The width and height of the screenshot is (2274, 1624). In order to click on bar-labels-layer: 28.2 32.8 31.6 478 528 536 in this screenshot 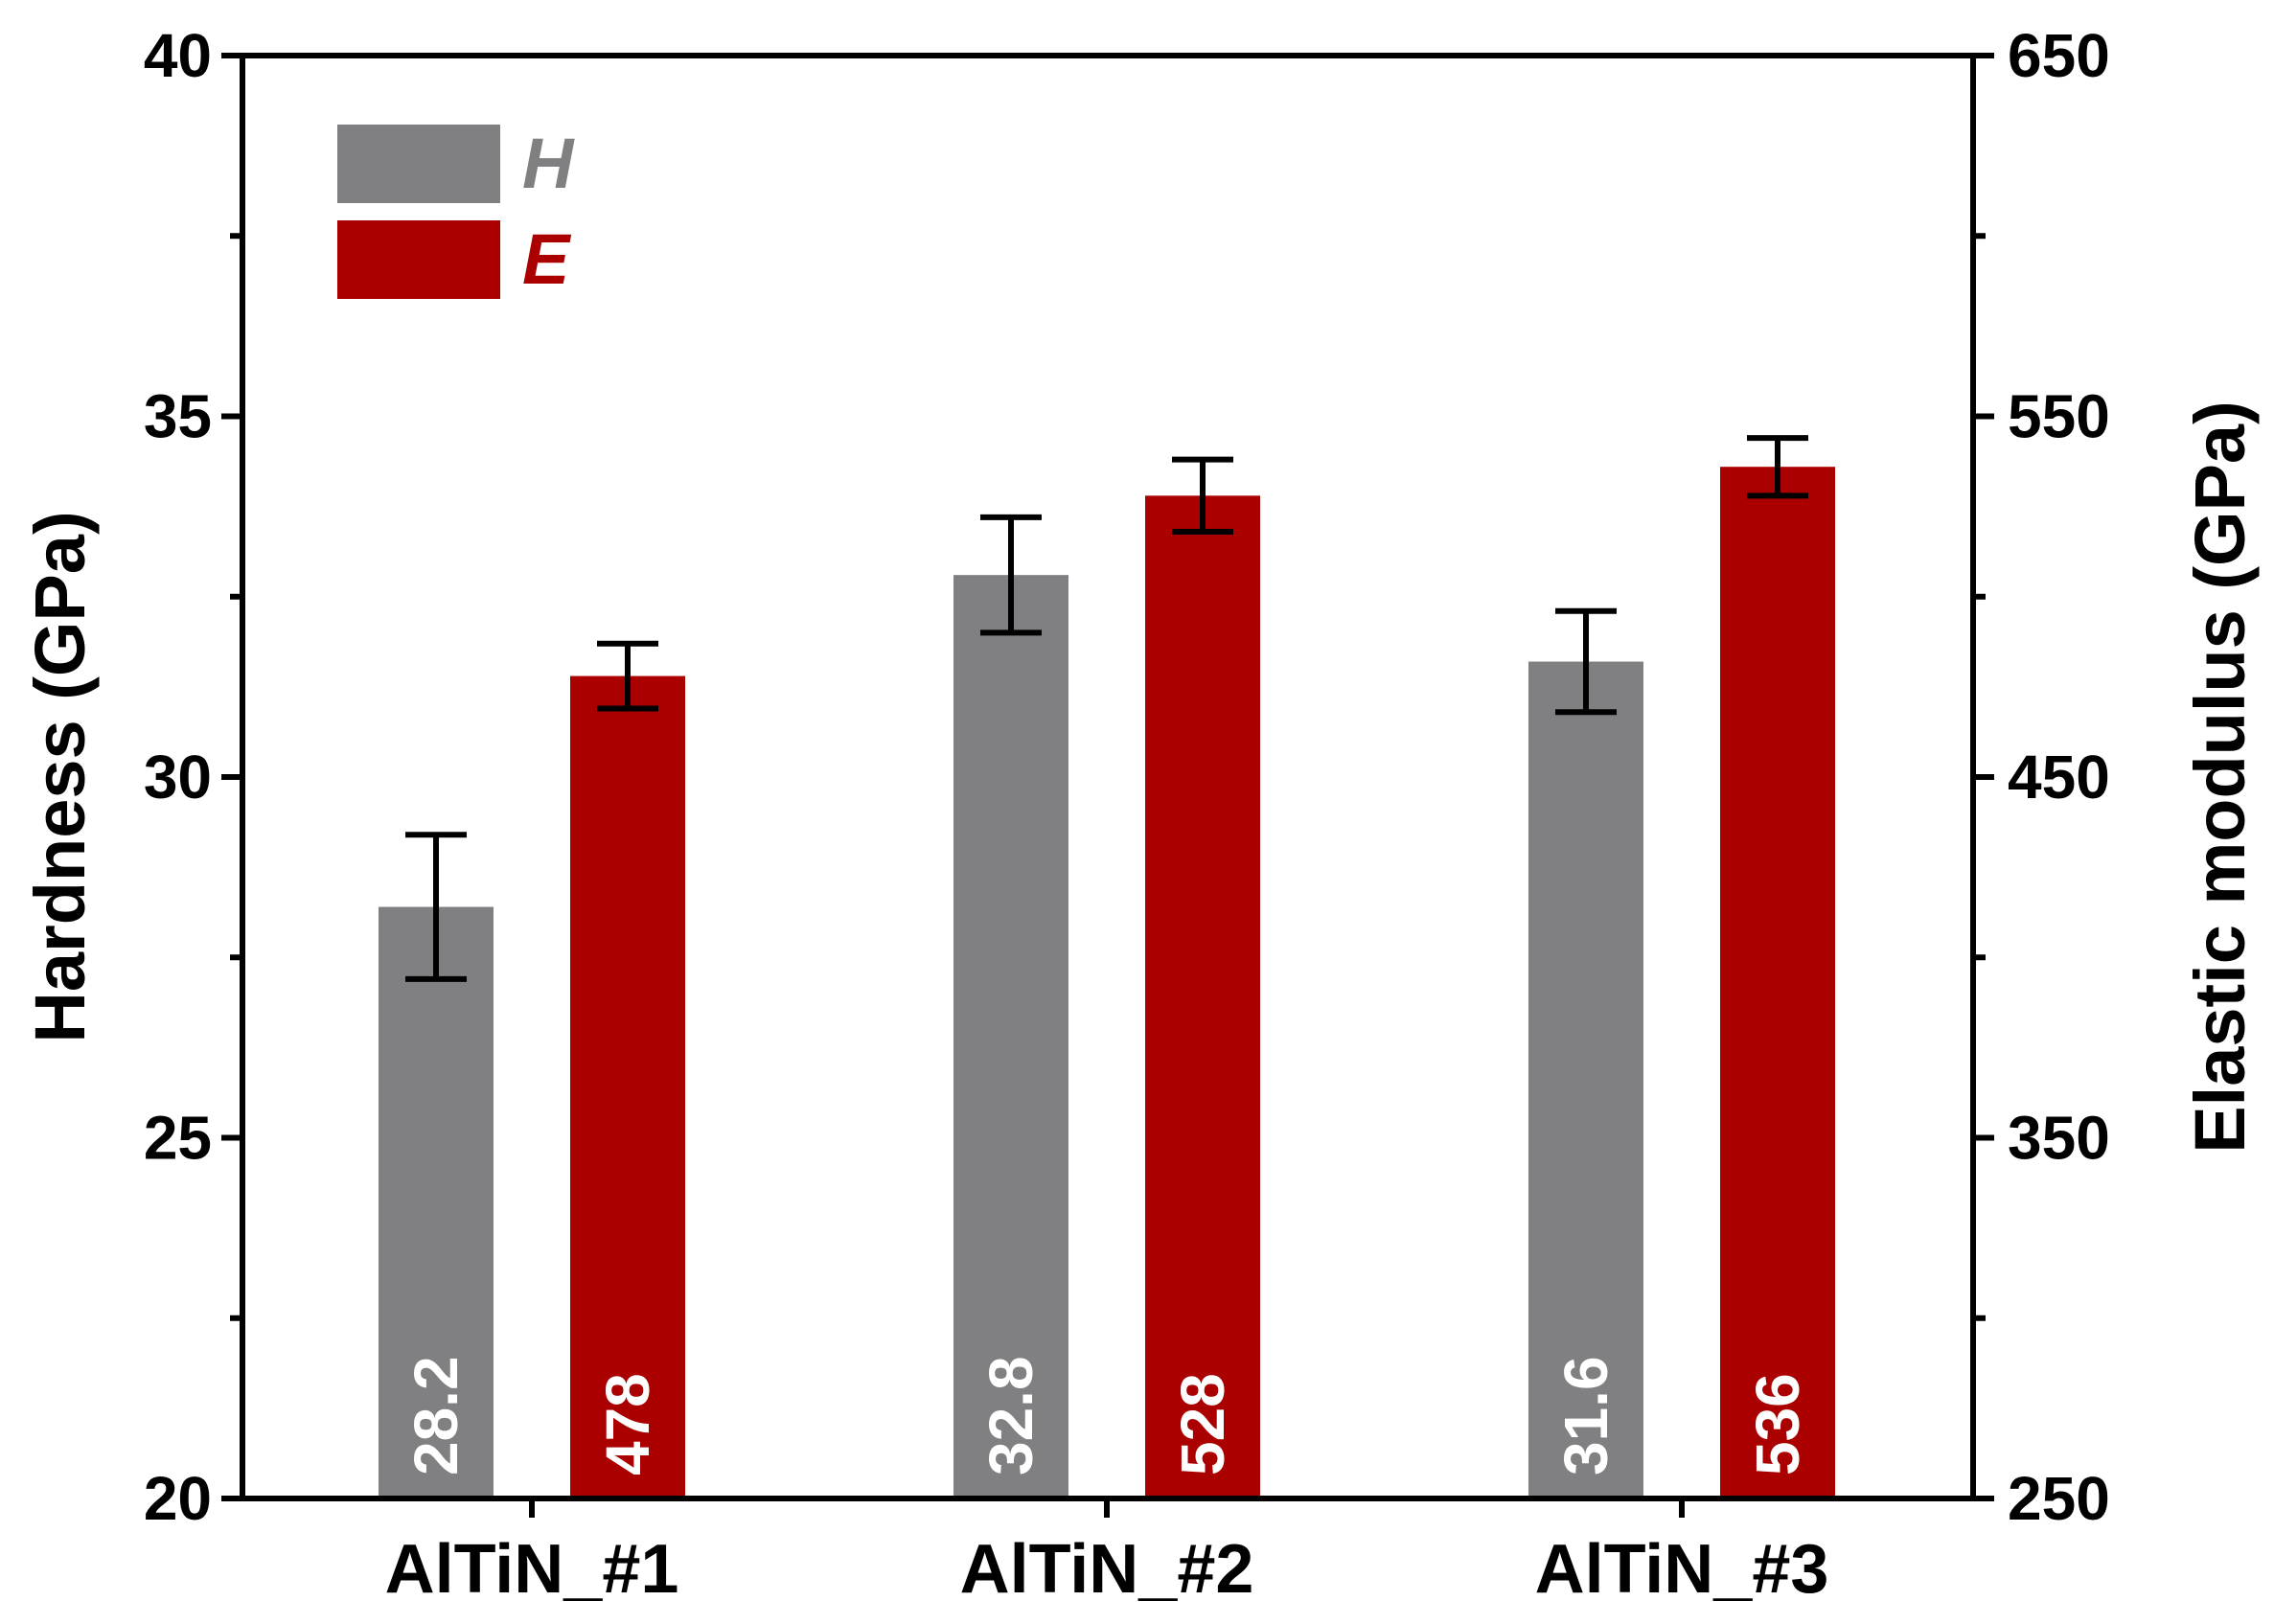, I will do `click(1107, 1416)`.